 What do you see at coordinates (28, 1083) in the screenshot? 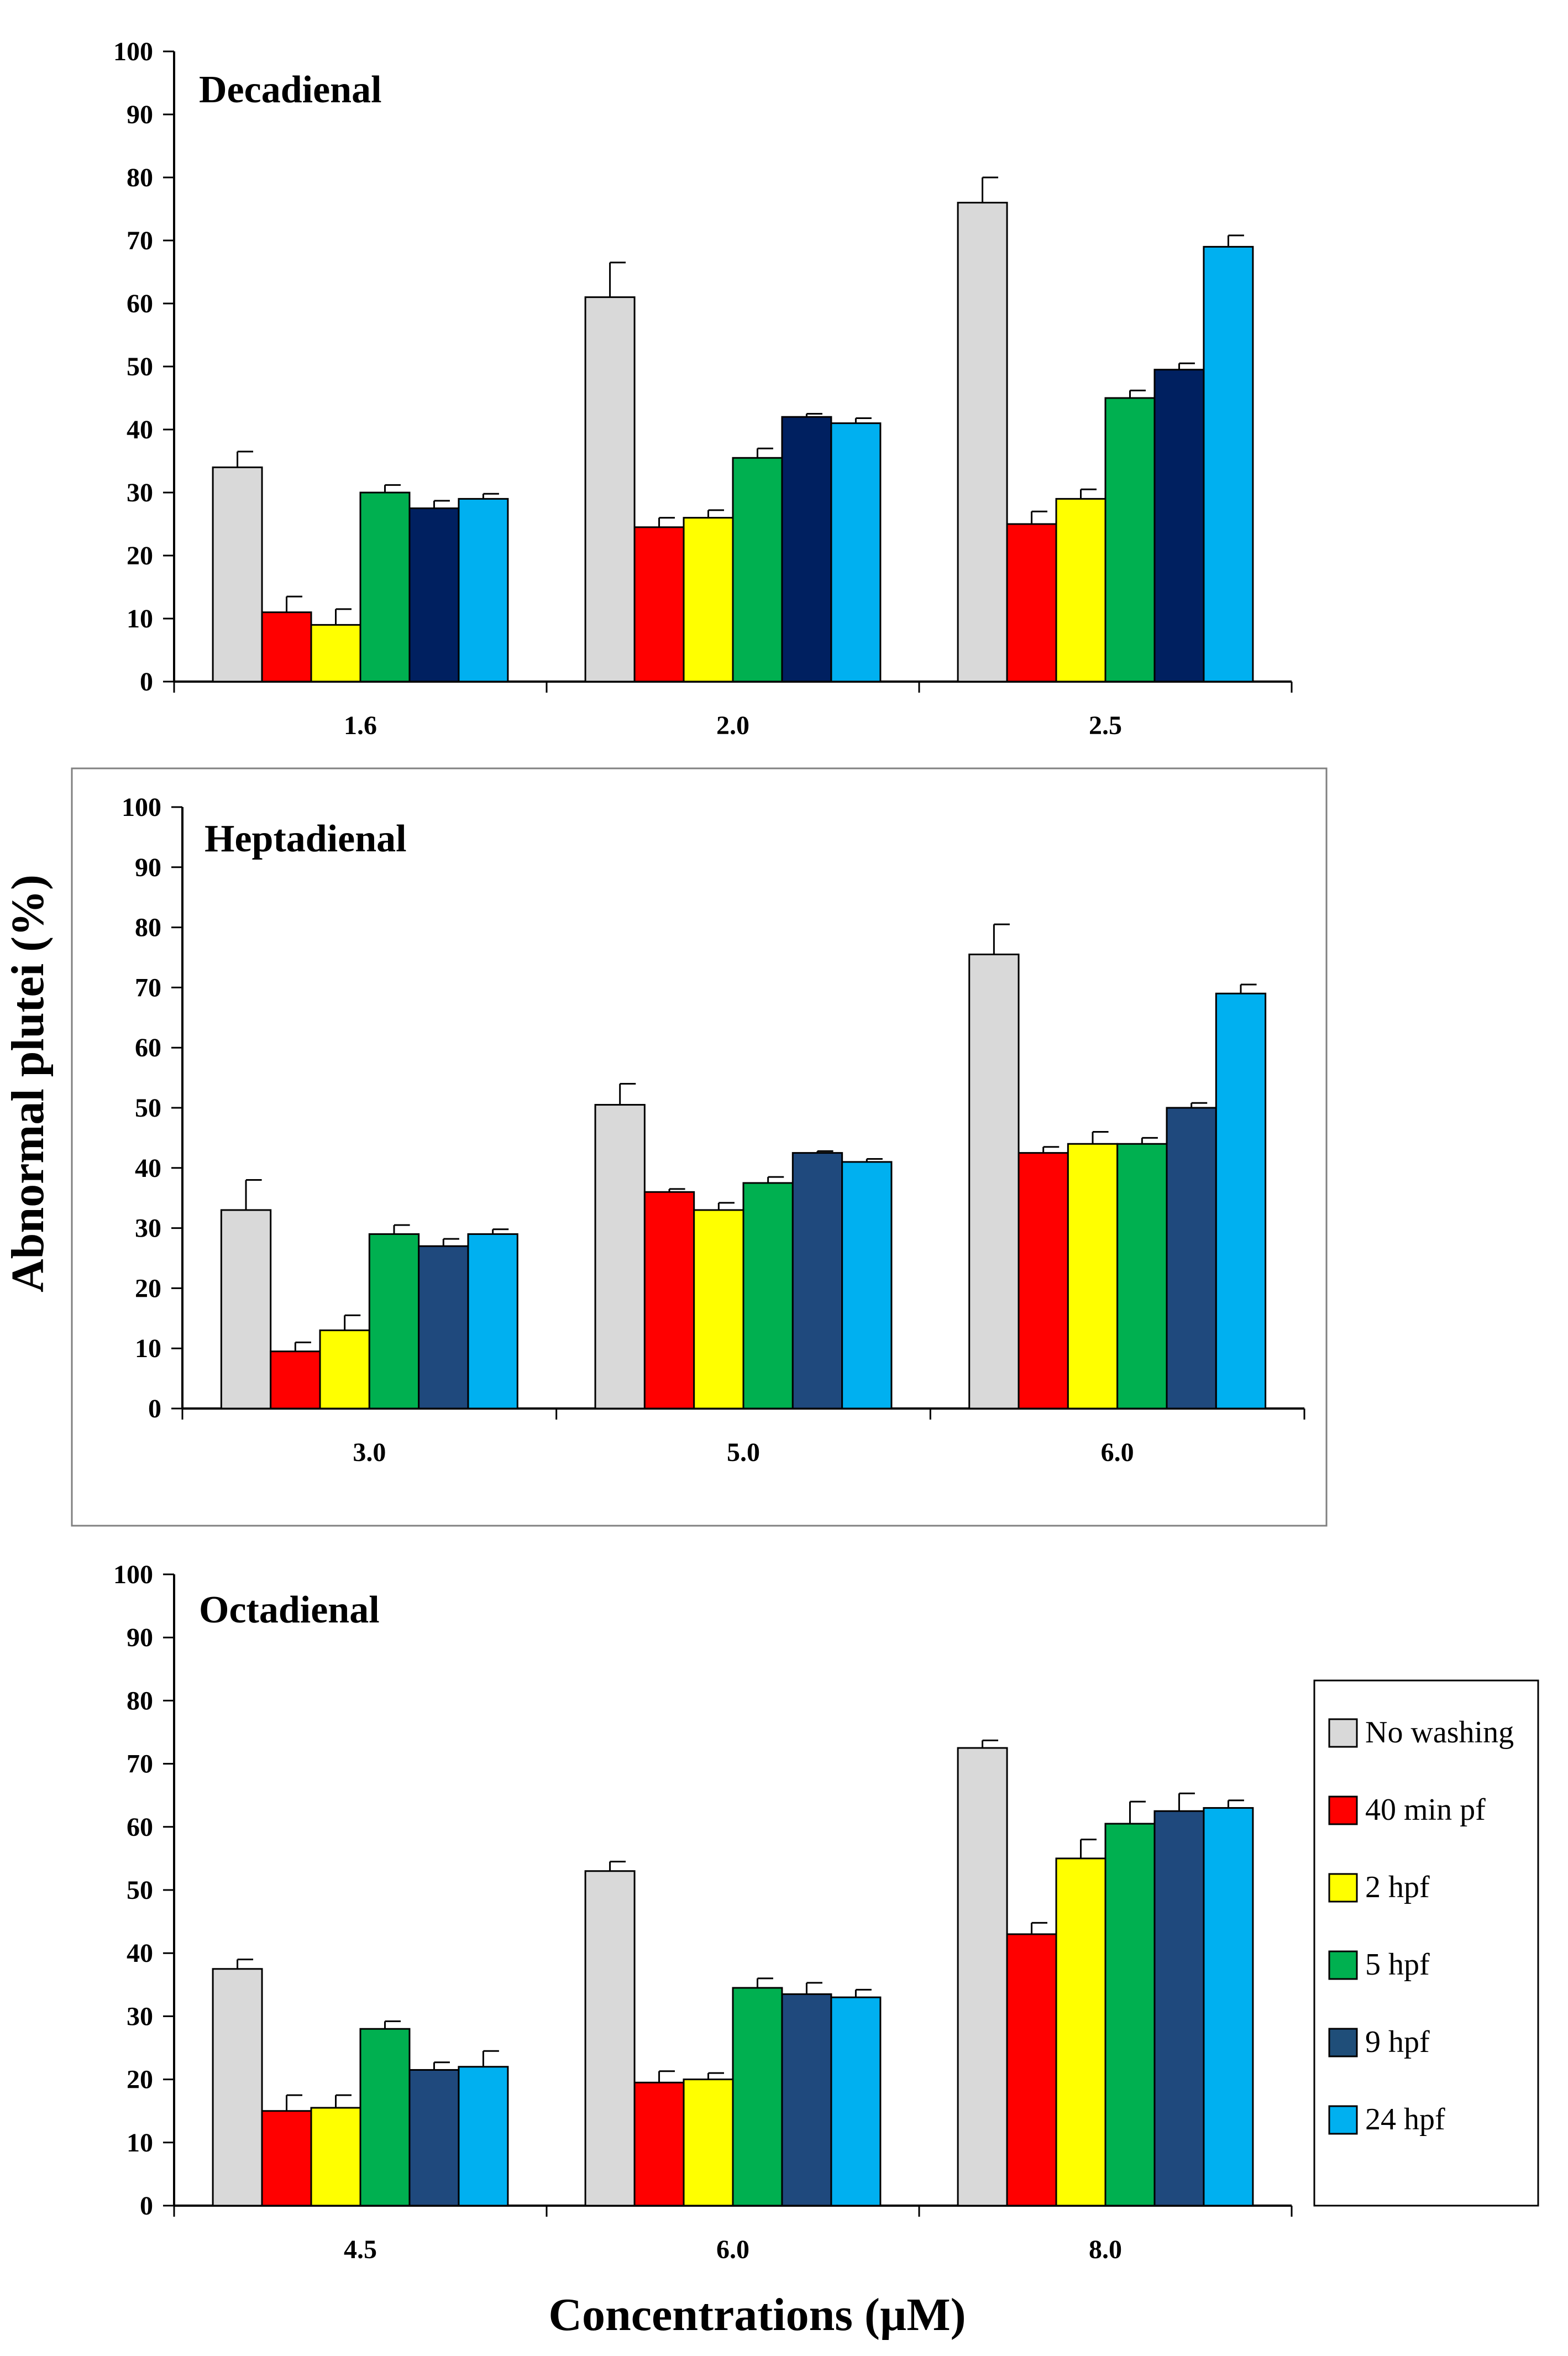
I see `y-axis-label: Abnormal plutei (%)` at bounding box center [28, 1083].